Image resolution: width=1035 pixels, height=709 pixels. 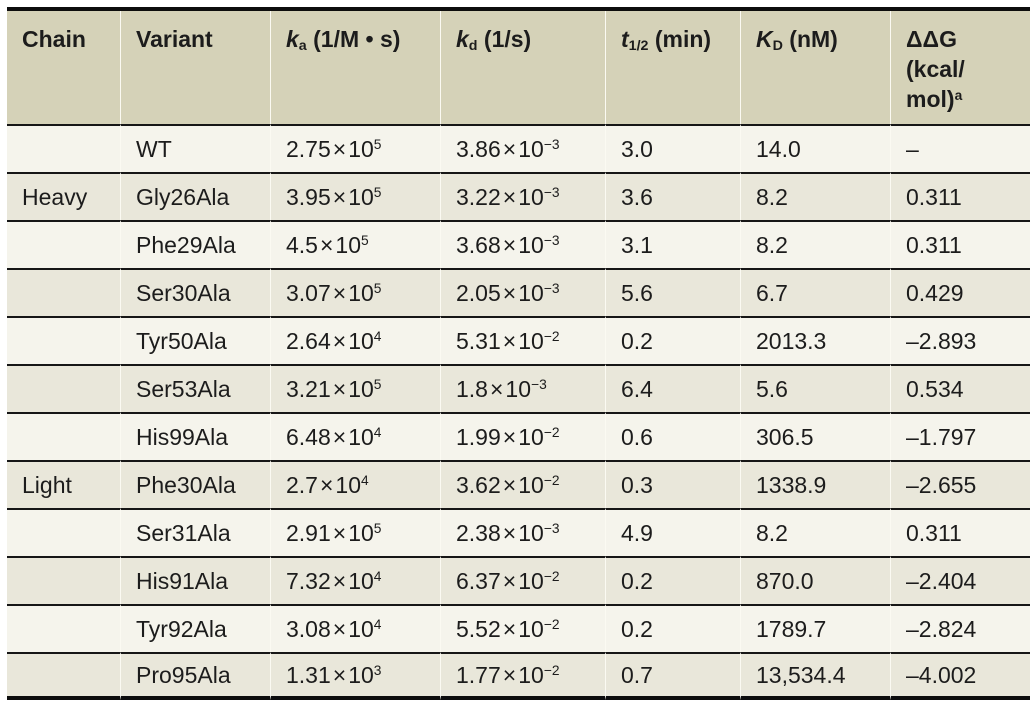 What do you see at coordinates (355, 67) in the screenshot?
I see `column-header-ka: ka (1/M • s)` at bounding box center [355, 67].